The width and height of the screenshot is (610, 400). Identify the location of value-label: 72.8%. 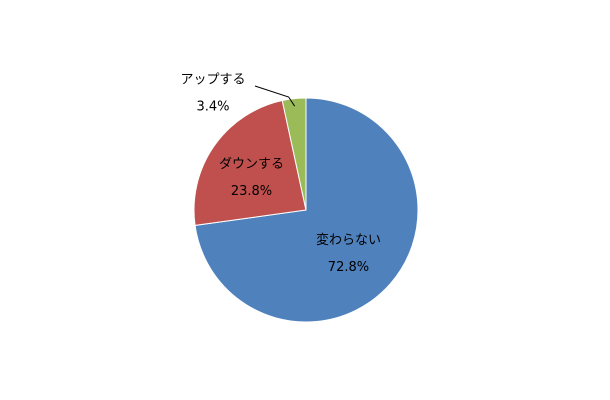
(348, 267).